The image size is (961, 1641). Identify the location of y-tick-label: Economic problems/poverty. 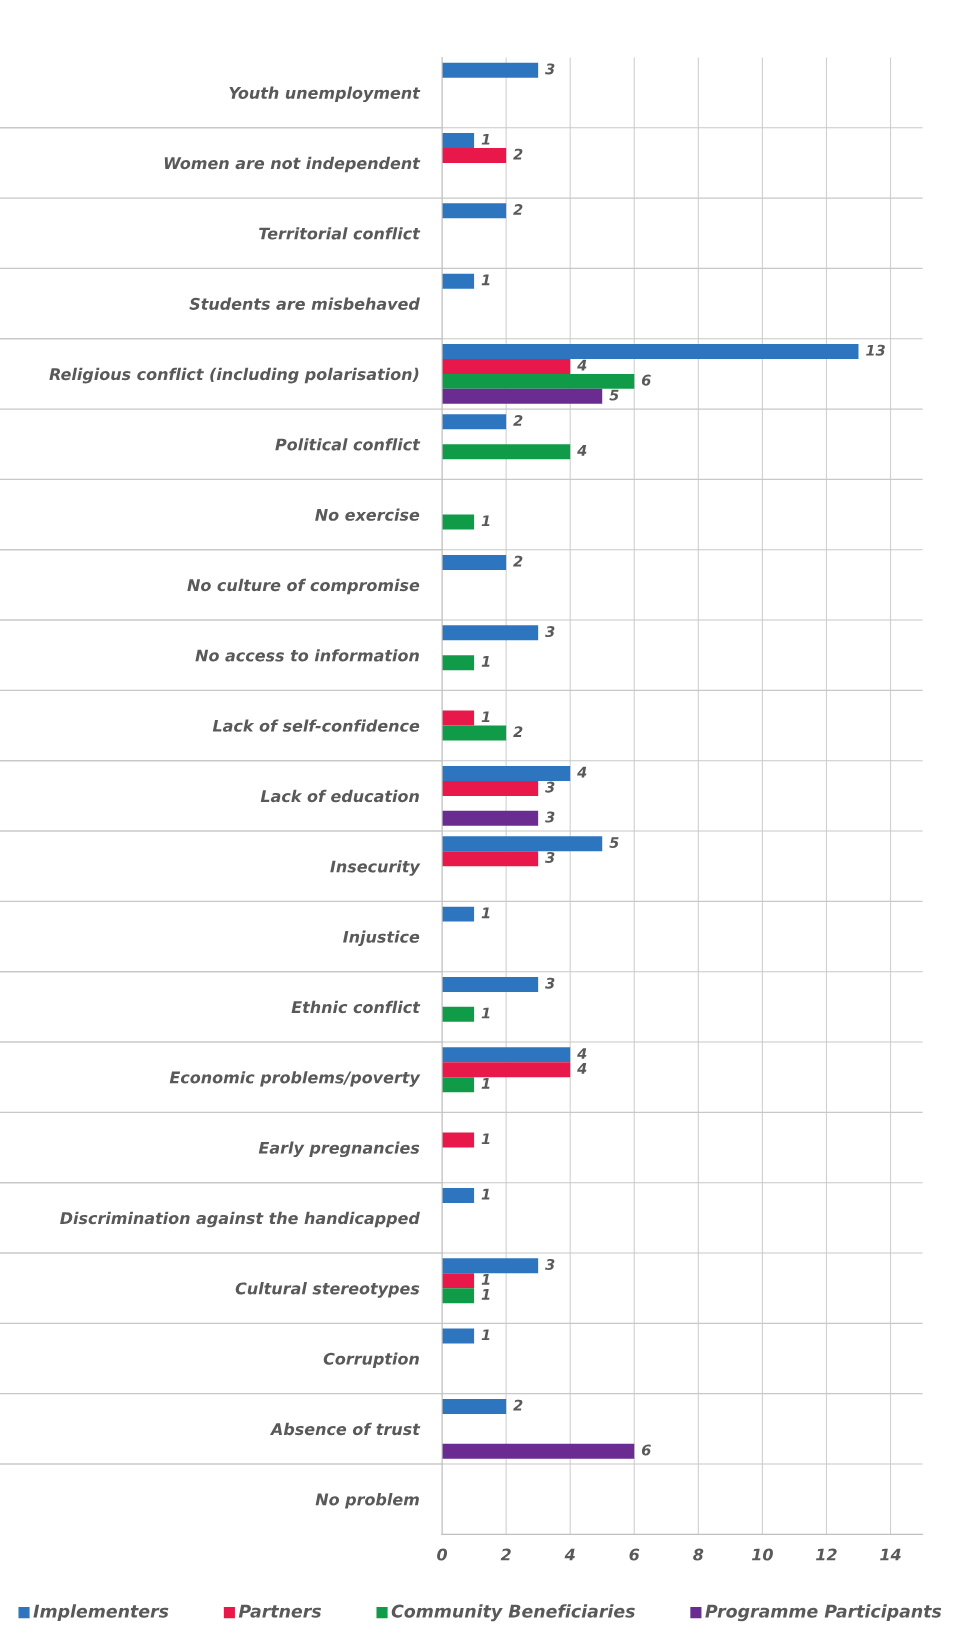
(295, 1079).